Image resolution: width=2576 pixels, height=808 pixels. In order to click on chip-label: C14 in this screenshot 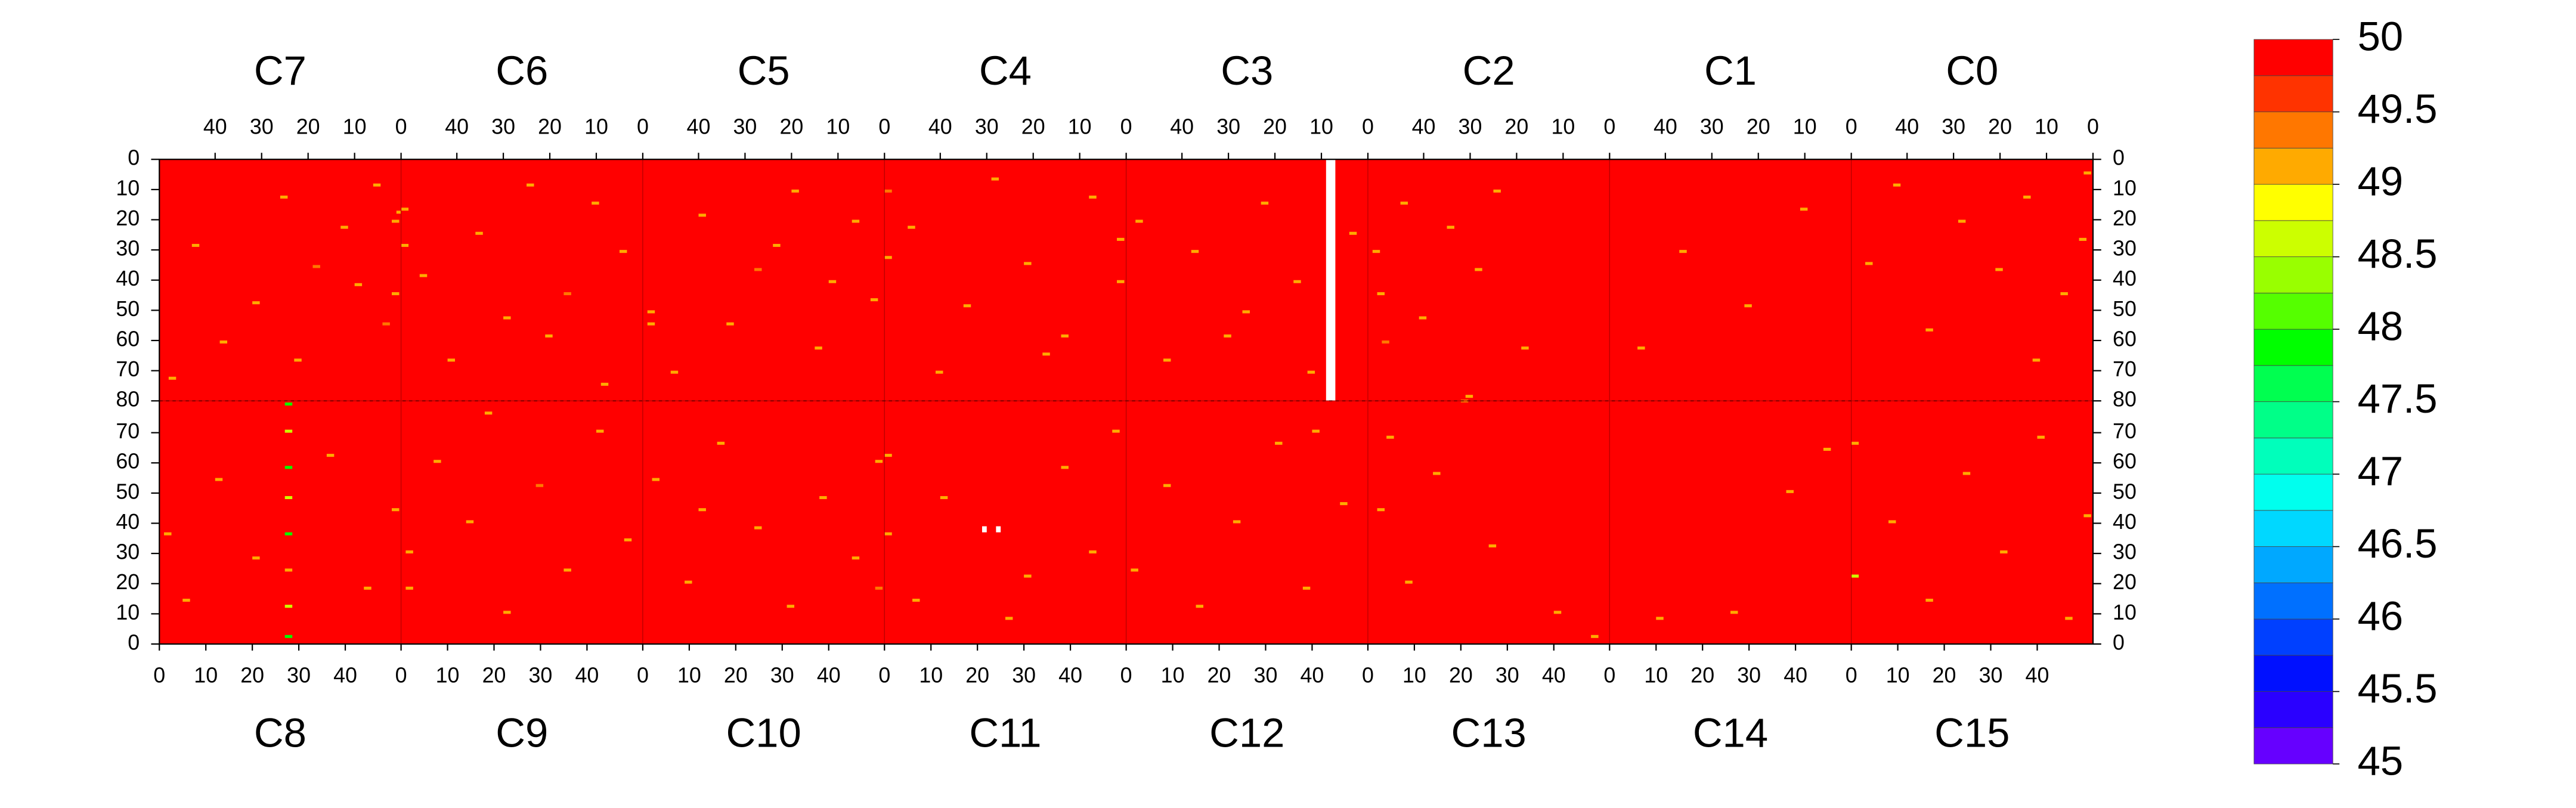, I will do `click(1731, 733)`.